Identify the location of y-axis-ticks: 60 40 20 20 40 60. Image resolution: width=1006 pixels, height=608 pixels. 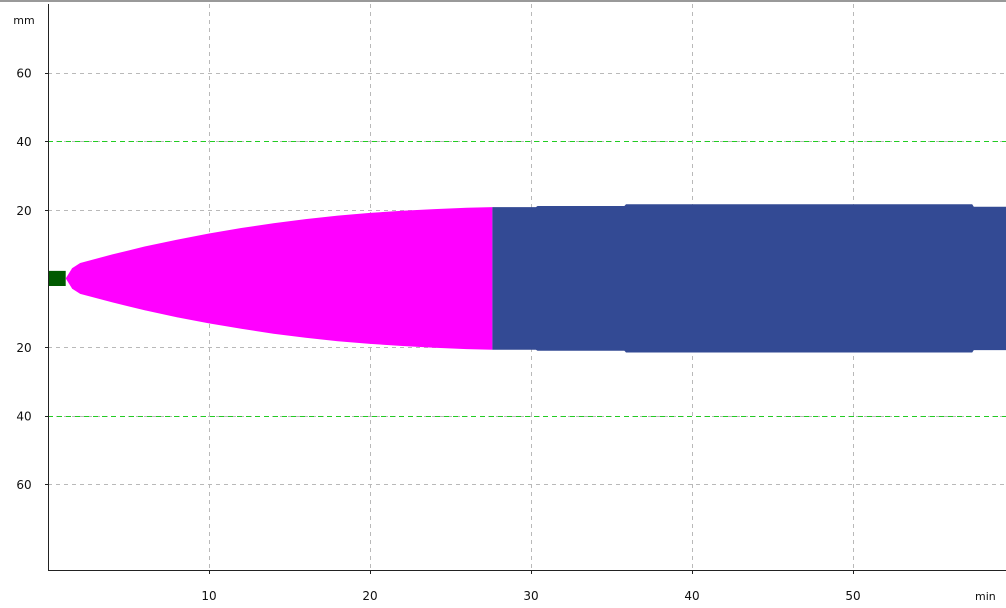
(32, 279).